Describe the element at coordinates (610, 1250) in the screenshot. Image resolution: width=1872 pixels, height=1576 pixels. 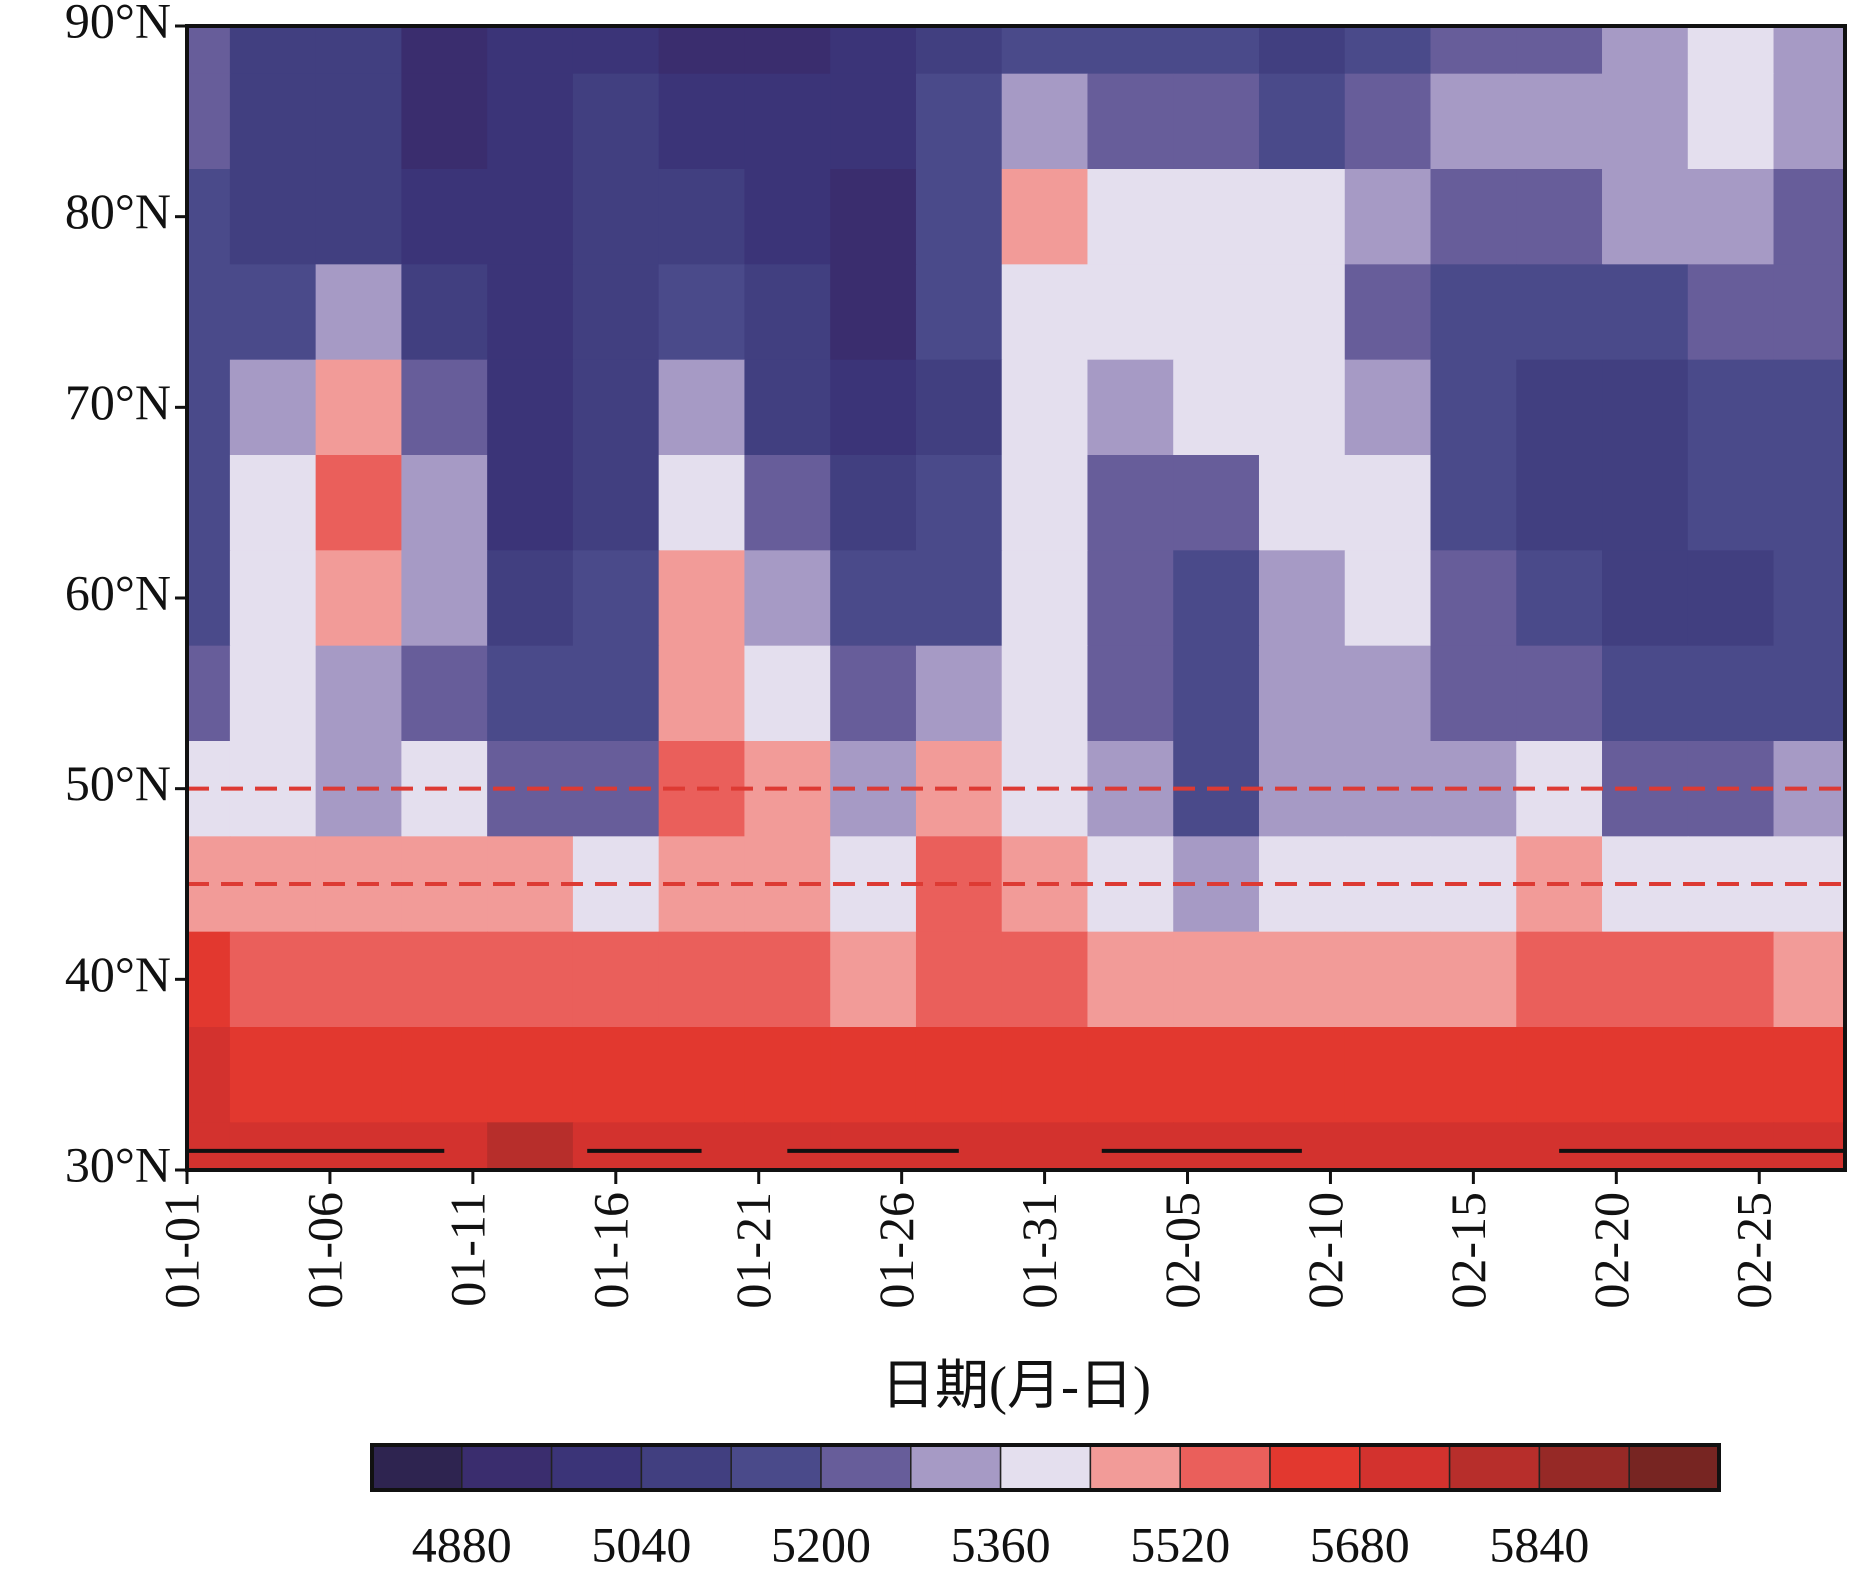
I see `x-tick-label: 01-16` at that location.